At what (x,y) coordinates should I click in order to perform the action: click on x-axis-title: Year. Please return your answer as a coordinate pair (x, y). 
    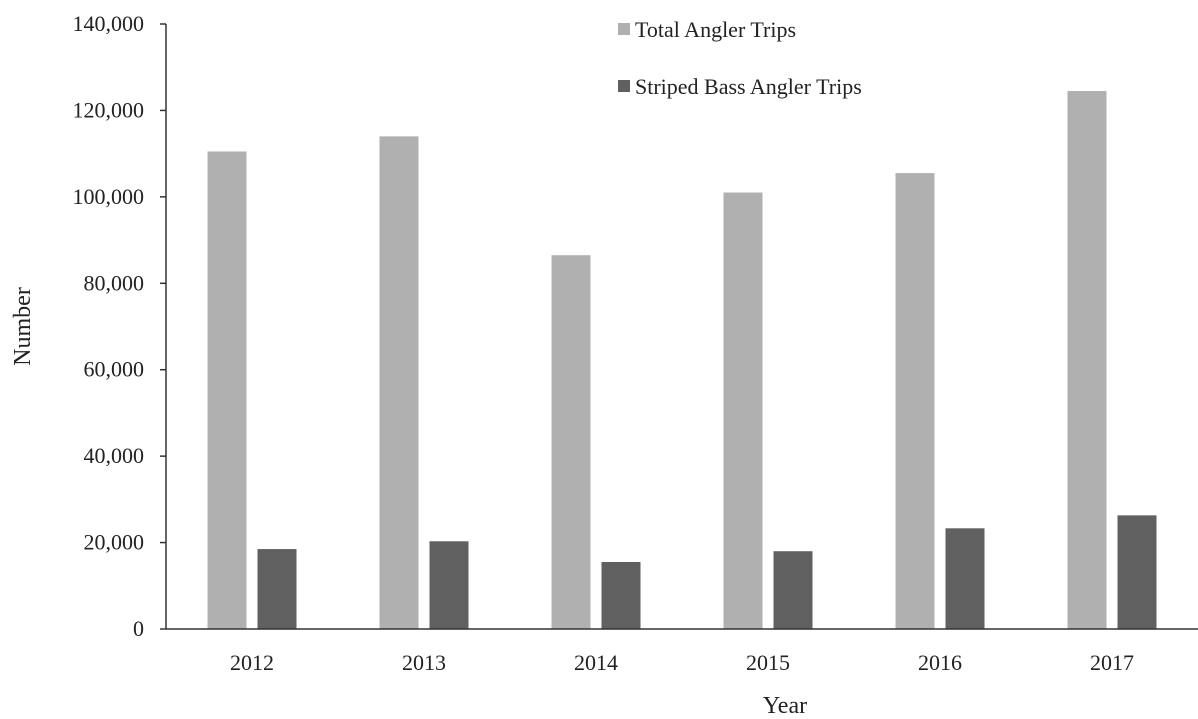
    Looking at the image, I should click on (785, 706).